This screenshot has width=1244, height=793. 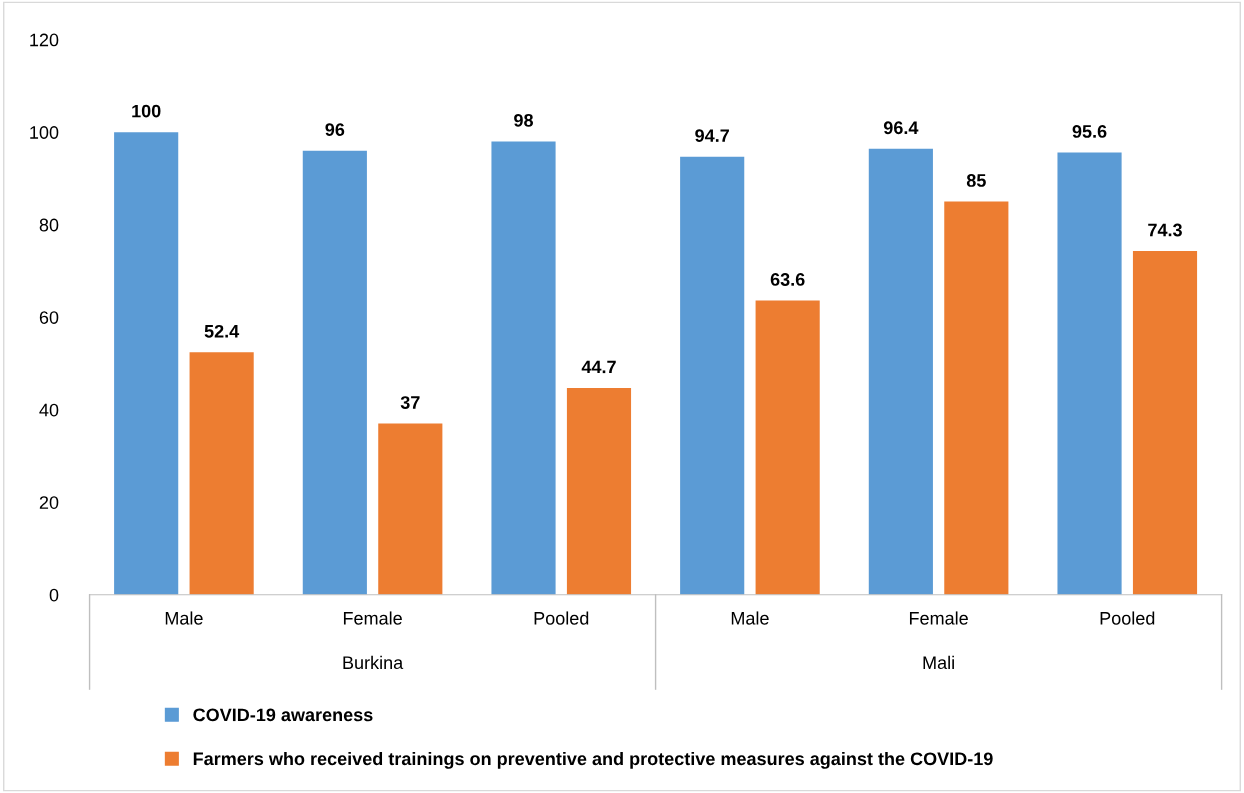 I want to click on data-label: 95.6, so click(x=1089, y=131).